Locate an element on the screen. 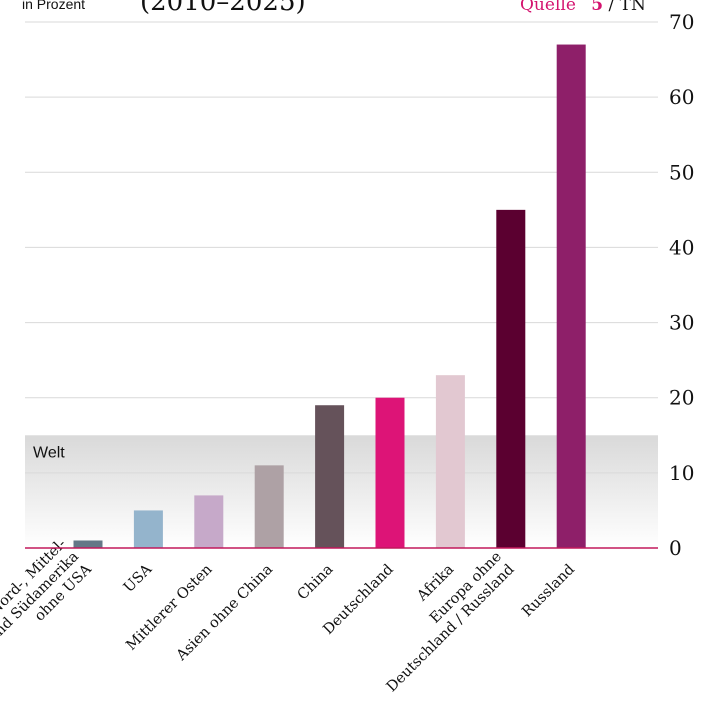 Image resolution: width=710 pixels, height=717 pixels. y-axis-ticks: 0 10 20 30 40 50 60 70 is located at coordinates (681, 285).